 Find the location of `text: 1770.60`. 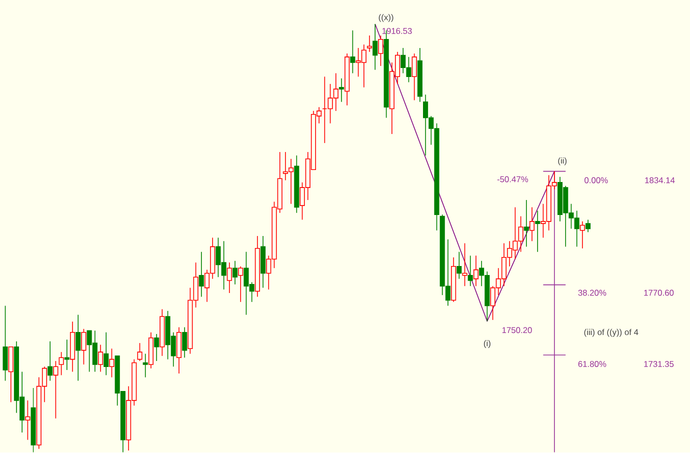

text: 1770.60 is located at coordinates (659, 293).